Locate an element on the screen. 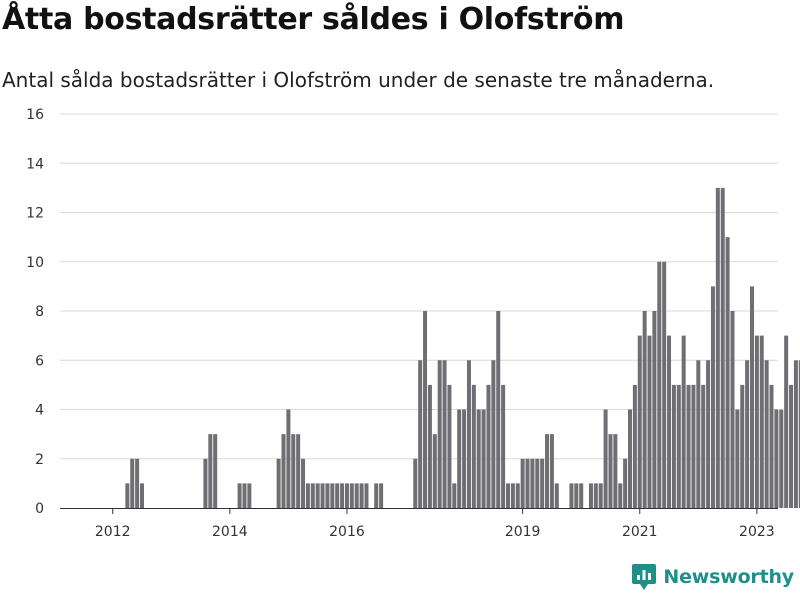 Image resolution: width=800 pixels, height=600 pixels. y-tick-label: 12 is located at coordinates (35, 214).